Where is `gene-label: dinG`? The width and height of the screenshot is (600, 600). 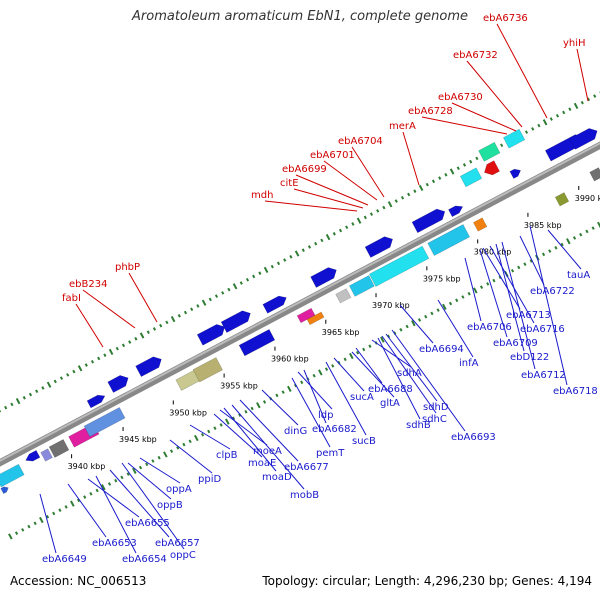 gene-label: dinG is located at coordinates (295, 431).